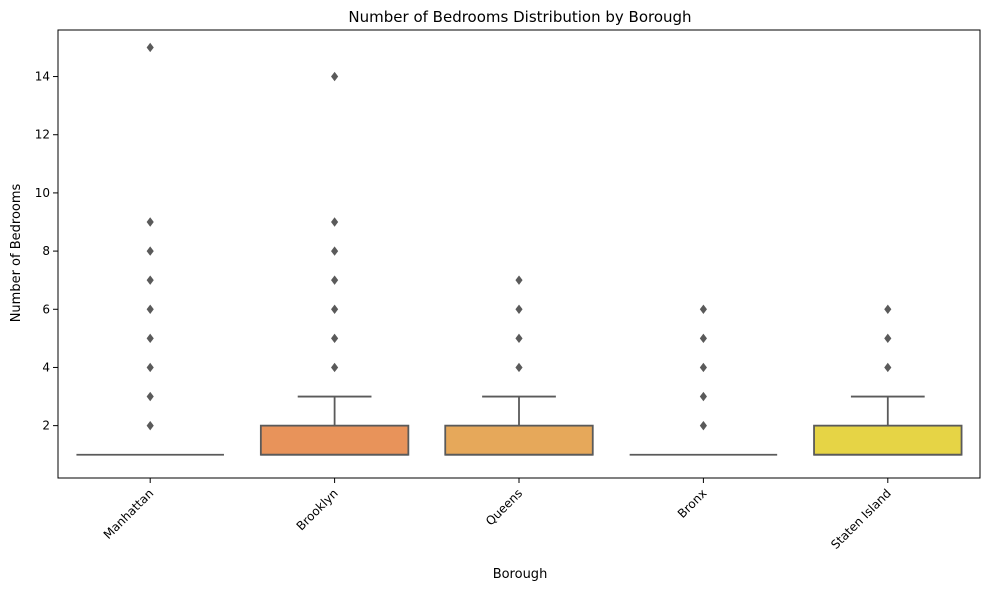 Image resolution: width=989 pixels, height=590 pixels. What do you see at coordinates (334, 263) in the screenshot?
I see `box-group-brooklyn` at bounding box center [334, 263].